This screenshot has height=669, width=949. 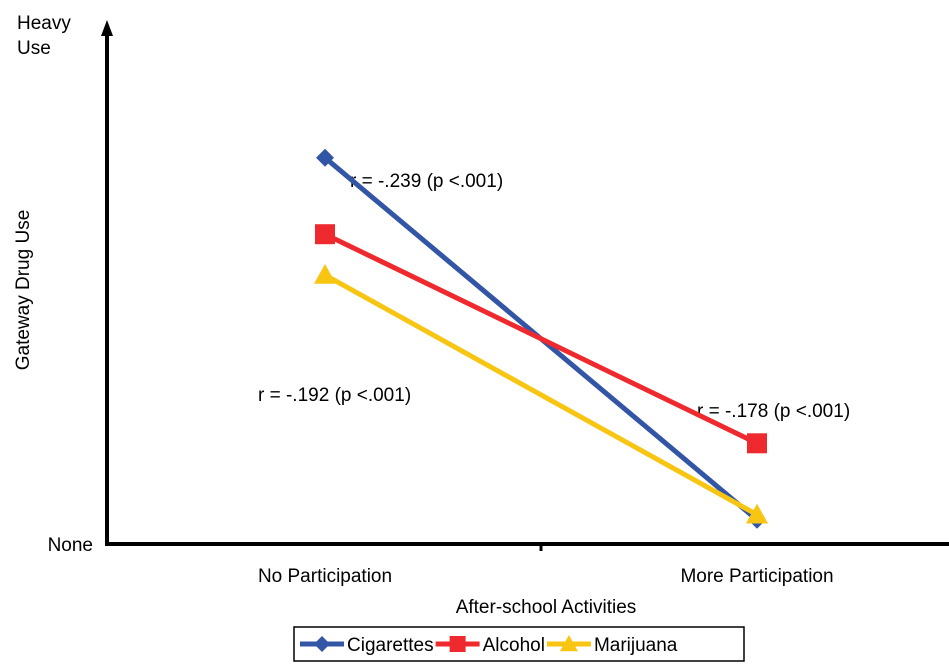 I want to click on data-point-cigarettes, so click(x=325, y=157).